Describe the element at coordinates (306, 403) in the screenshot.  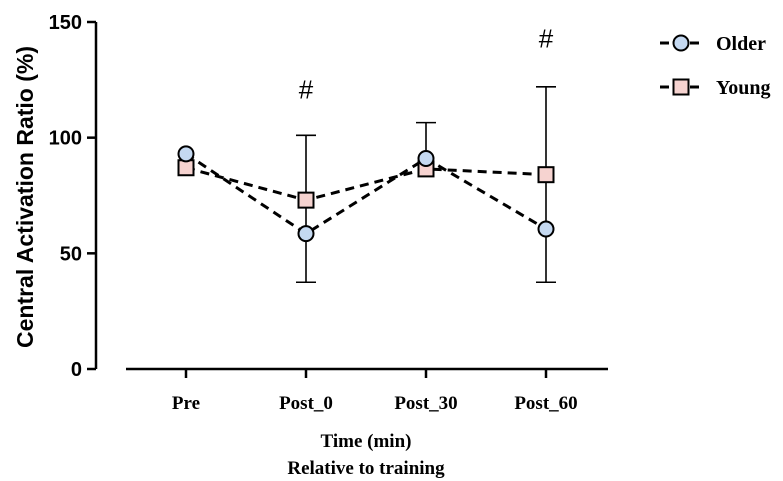
I see `x-tick-label-Post_0: Post_0` at that location.